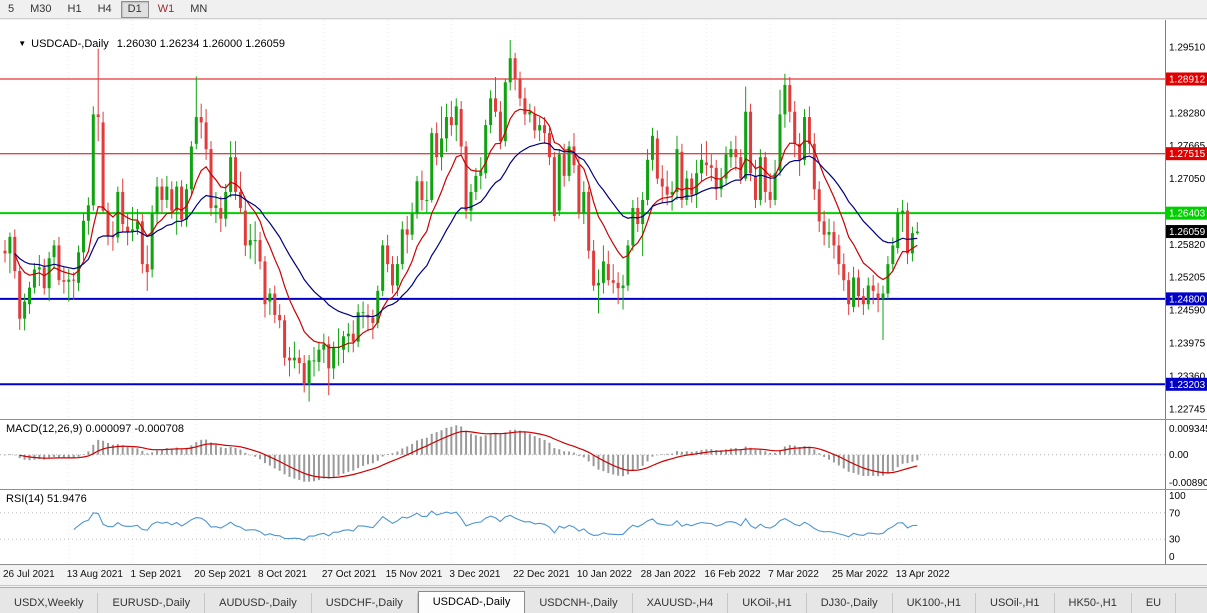 This screenshot has height=613, width=1207. I want to click on time-axis-label: 22 Dec 2021, so click(541, 574).